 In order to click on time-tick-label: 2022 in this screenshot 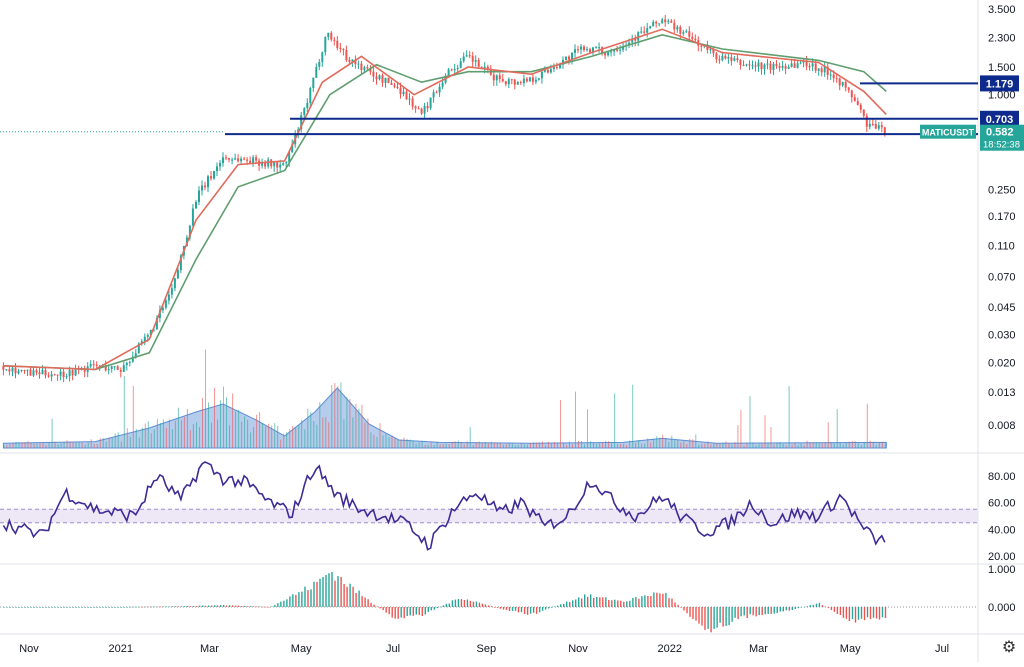, I will do `click(670, 649)`.